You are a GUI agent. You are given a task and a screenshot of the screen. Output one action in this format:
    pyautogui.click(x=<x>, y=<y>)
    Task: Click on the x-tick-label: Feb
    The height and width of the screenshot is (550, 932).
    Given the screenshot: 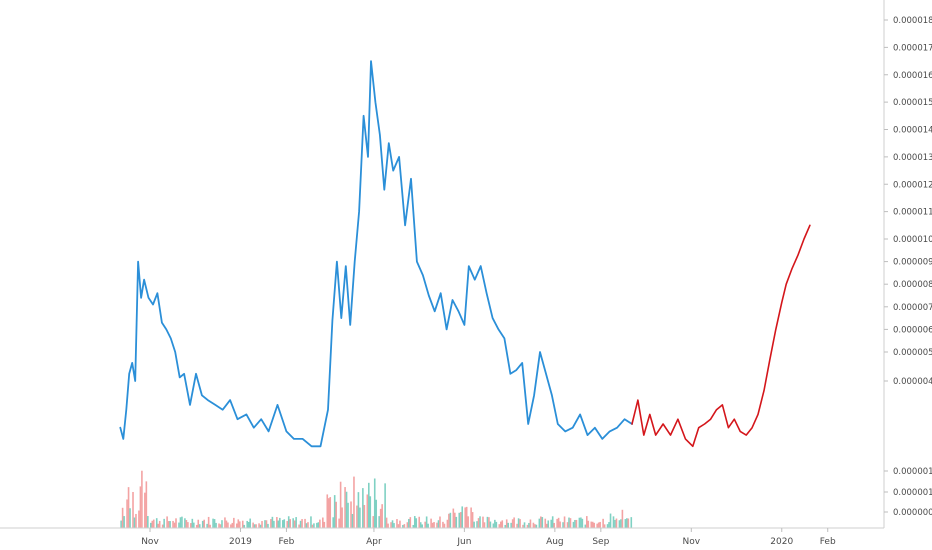 What is the action you would take?
    pyautogui.click(x=828, y=542)
    